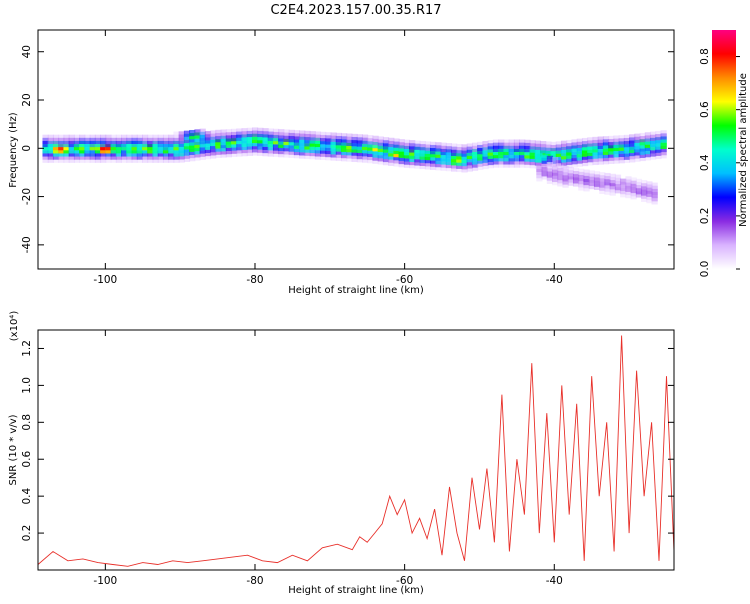 The height and width of the screenshot is (604, 750). What do you see at coordinates (356, 290) in the screenshot?
I see `heatmap-x-axis-label: Height of straight line (km)` at bounding box center [356, 290].